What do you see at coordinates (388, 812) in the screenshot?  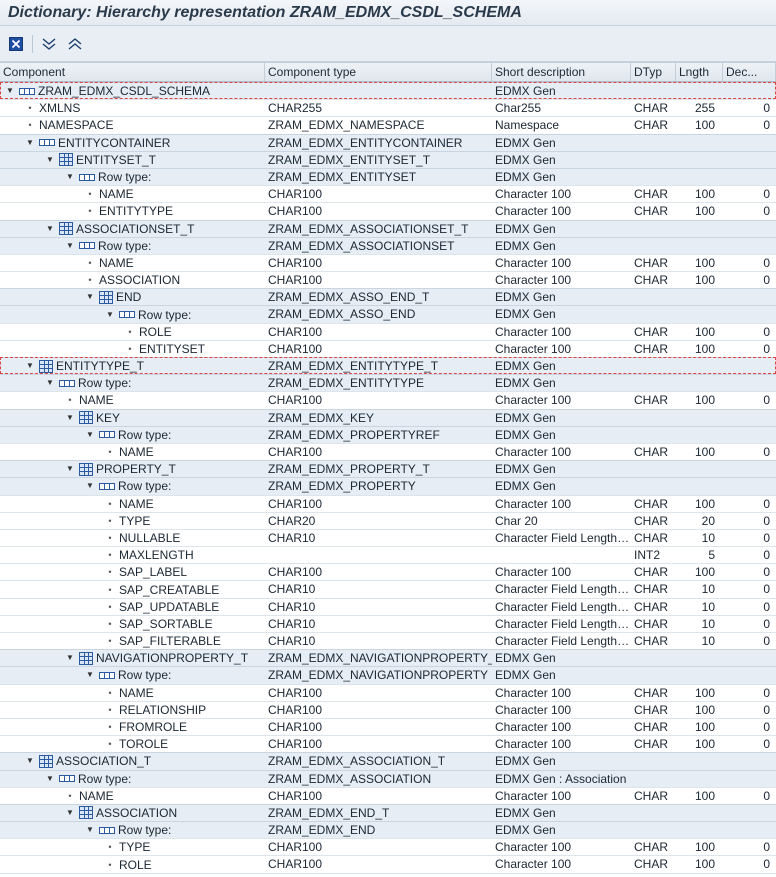 I see `tree-row: ▼ ASSOCIATION ZRAM_EDMX_END_T EDMX Gen` at bounding box center [388, 812].